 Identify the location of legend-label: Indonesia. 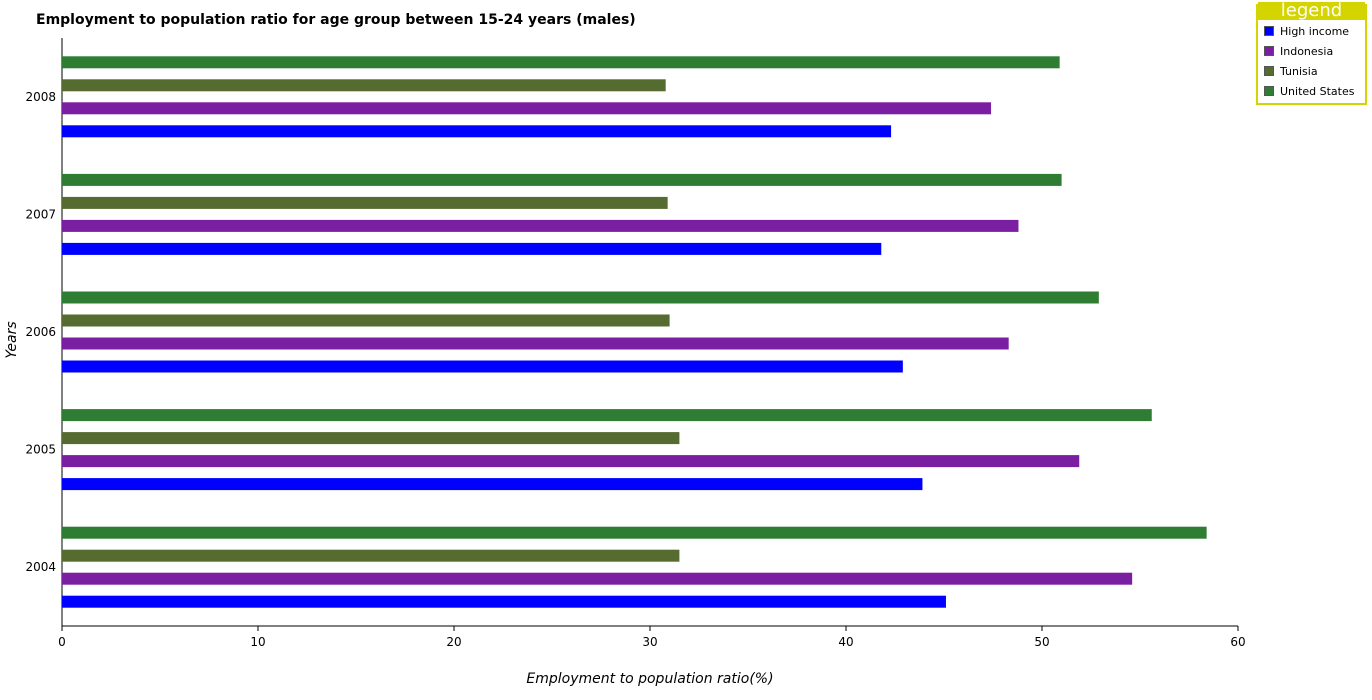
(1307, 51).